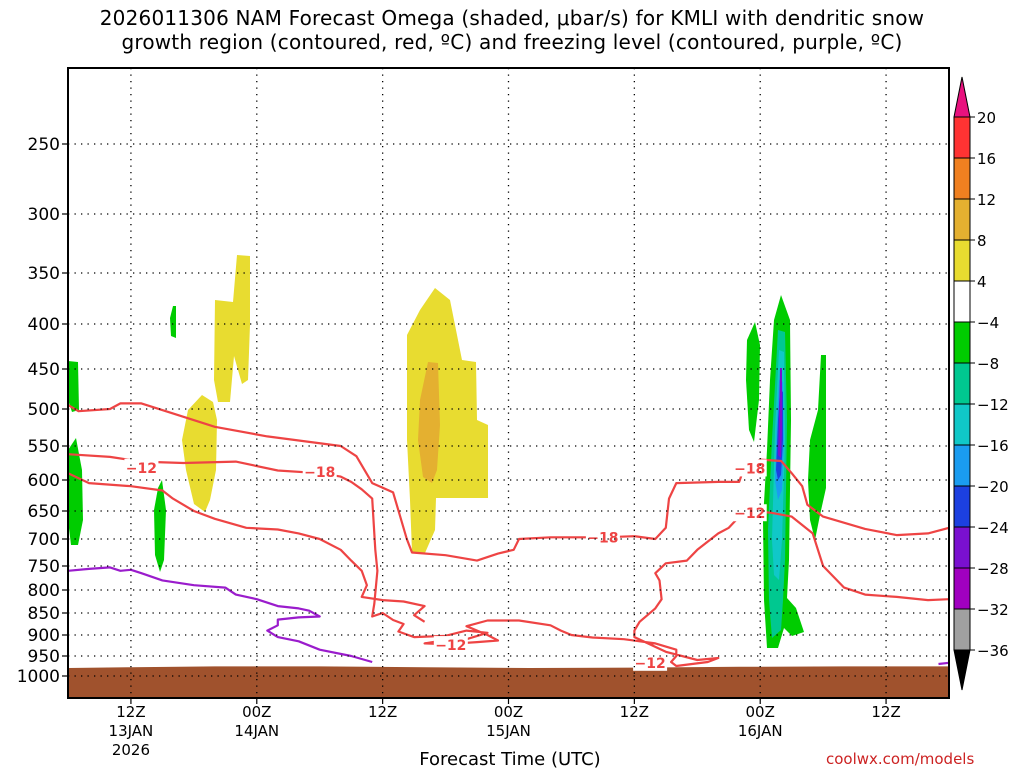 Image resolution: width=1024 pixels, height=768 pixels. I want to click on colorbar-over-arrow, so click(962, 97).